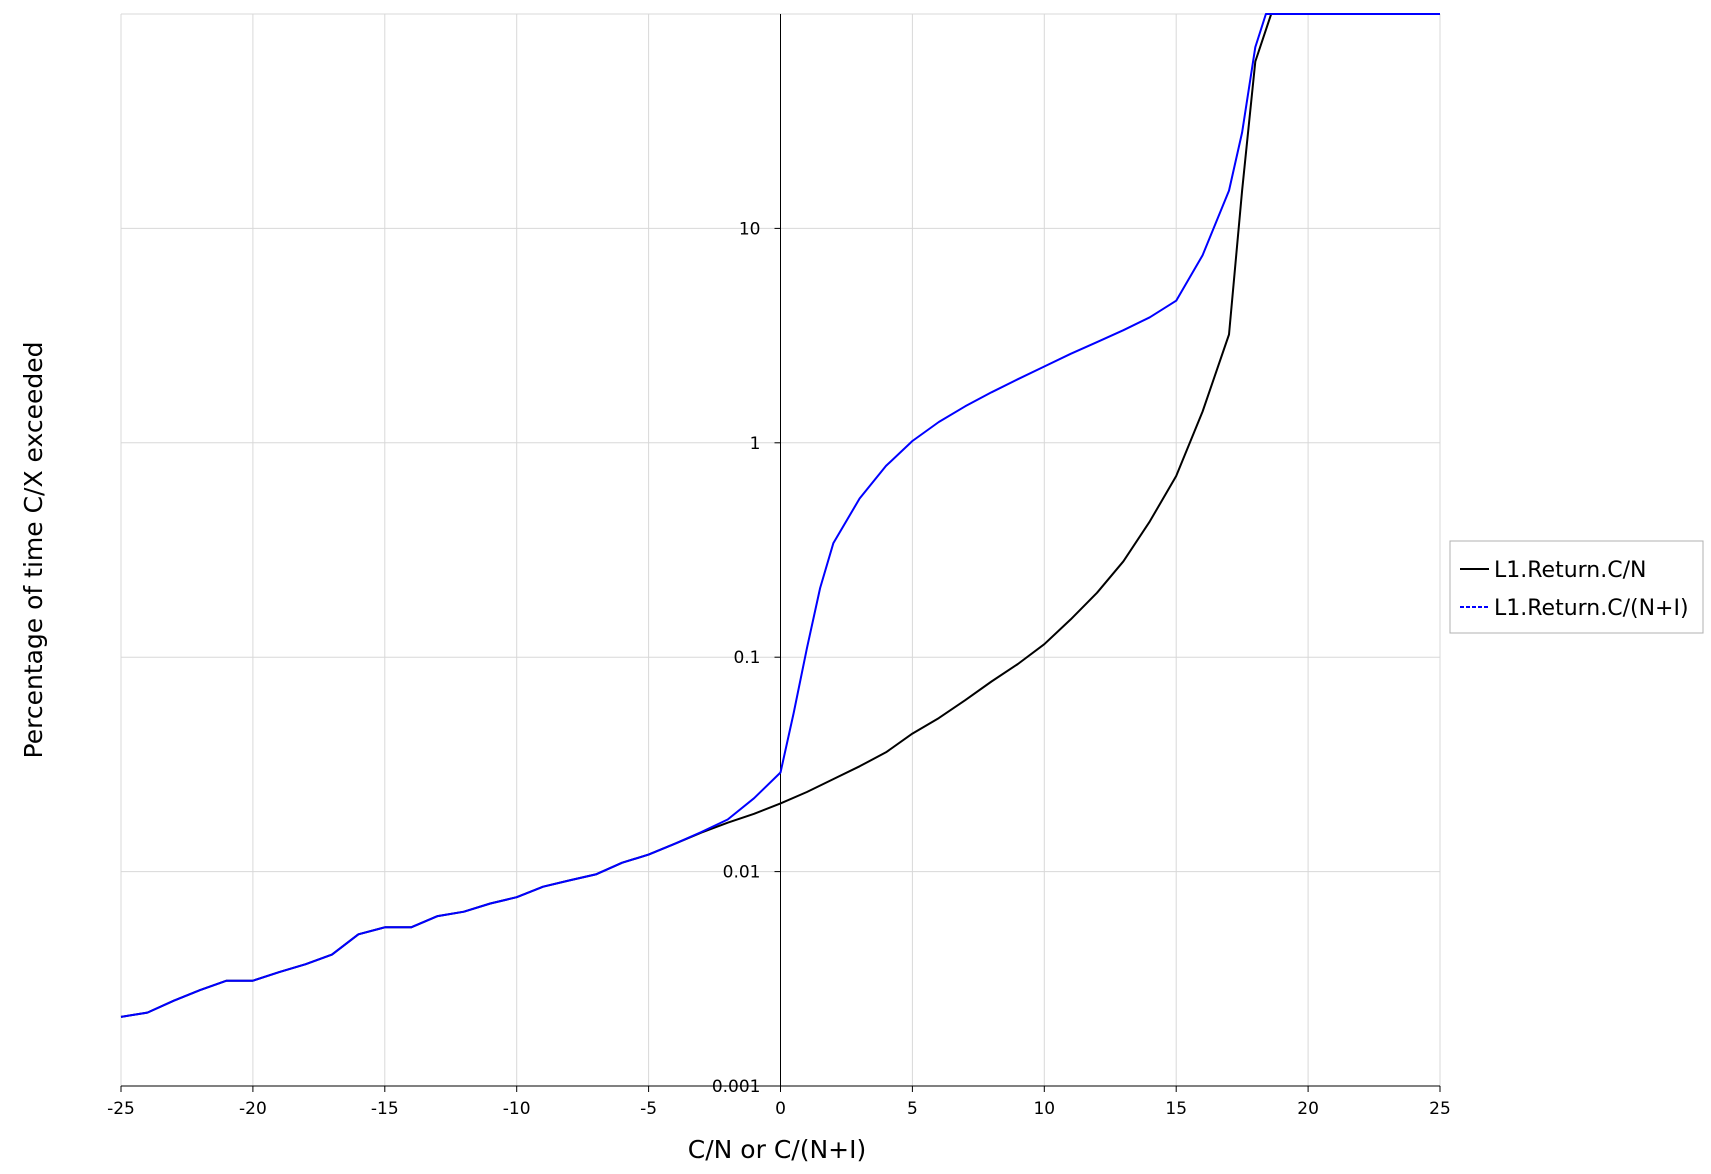 Image resolution: width=1711 pixels, height=1174 pixels. I want to click on y-tick-label: 10, so click(750, 229).